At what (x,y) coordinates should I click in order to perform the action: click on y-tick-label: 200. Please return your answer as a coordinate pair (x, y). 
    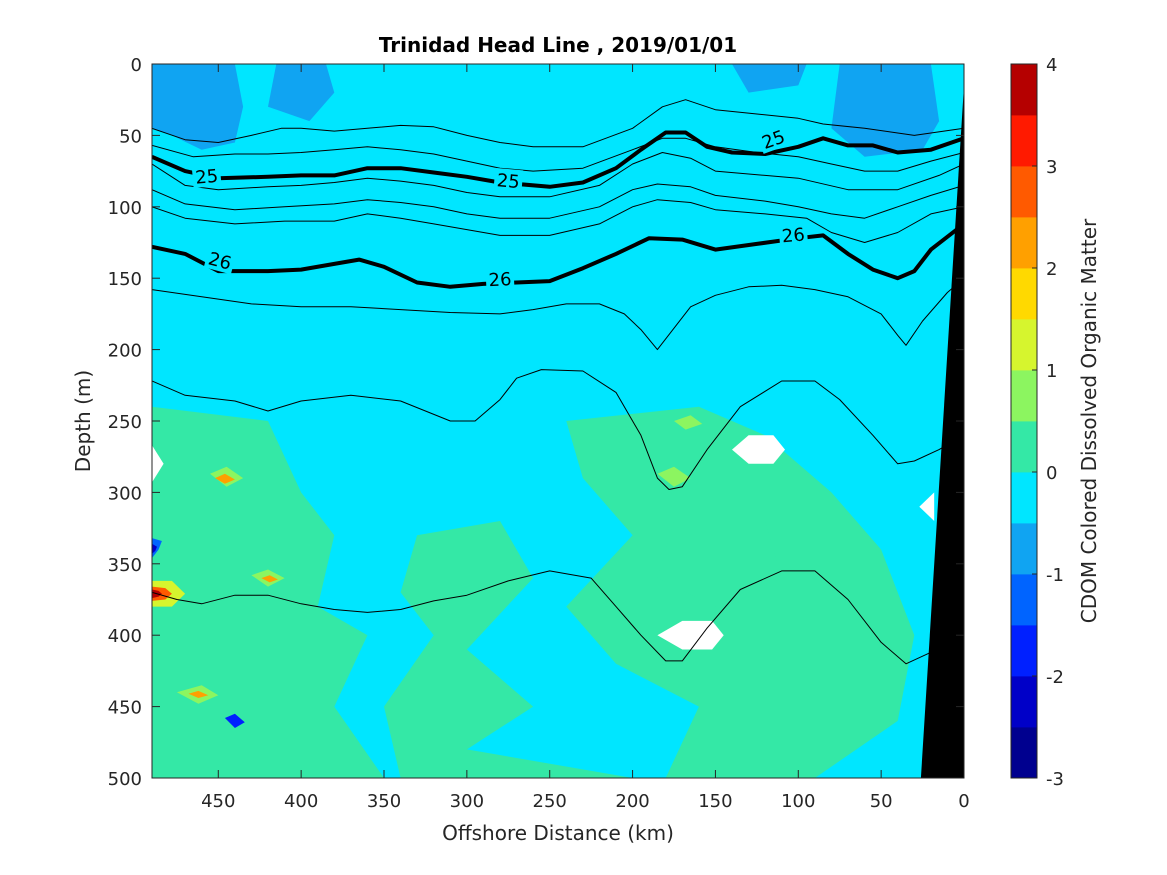
    Looking at the image, I should click on (125, 351).